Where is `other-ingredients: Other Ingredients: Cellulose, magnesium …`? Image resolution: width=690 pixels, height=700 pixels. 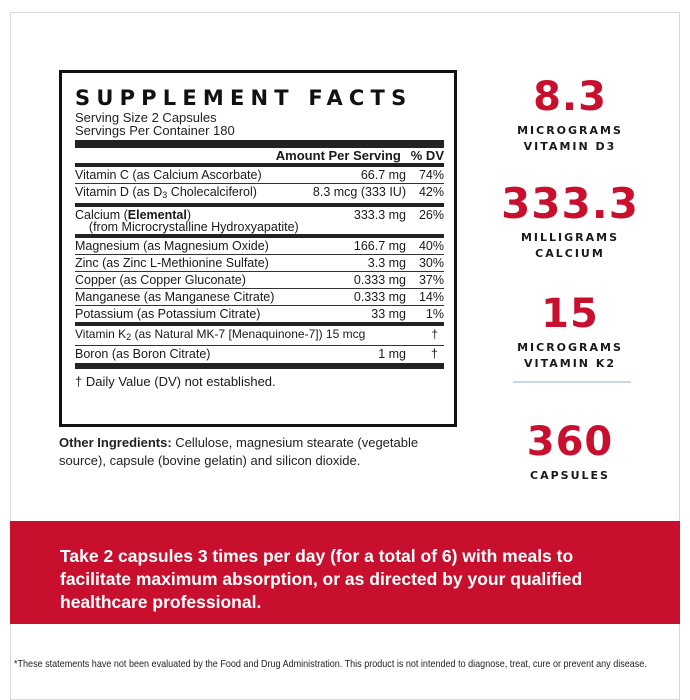
other-ingredients: Other Ingredients: Cellulose, magnesium … is located at coordinates (259, 452).